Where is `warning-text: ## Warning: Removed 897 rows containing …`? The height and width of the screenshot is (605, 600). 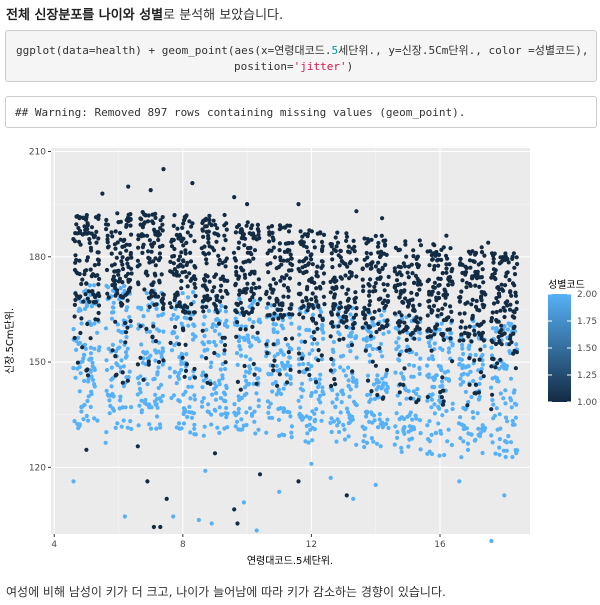 warning-text: ## Warning: Removed 897 rows containing … is located at coordinates (240, 112).